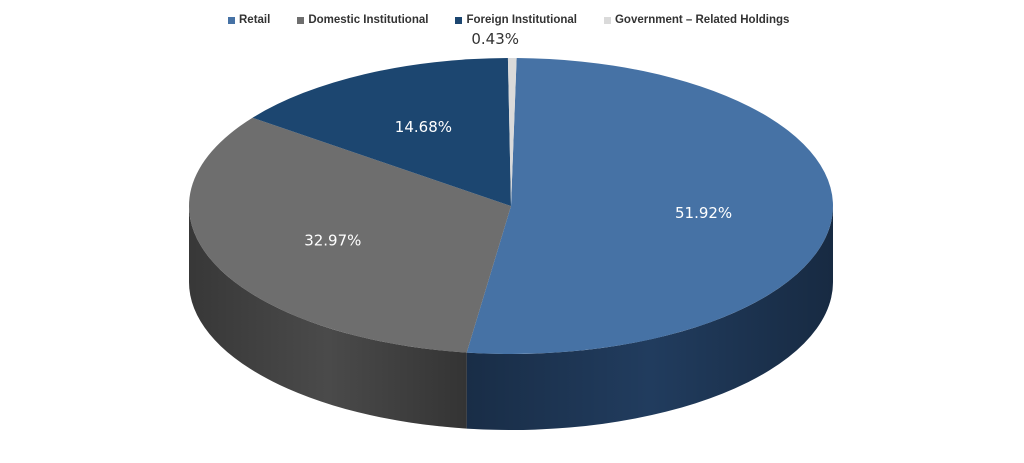 Image resolution: width=1024 pixels, height=463 pixels. What do you see at coordinates (231, 20) in the screenshot?
I see `legend-swatch-retail` at bounding box center [231, 20].